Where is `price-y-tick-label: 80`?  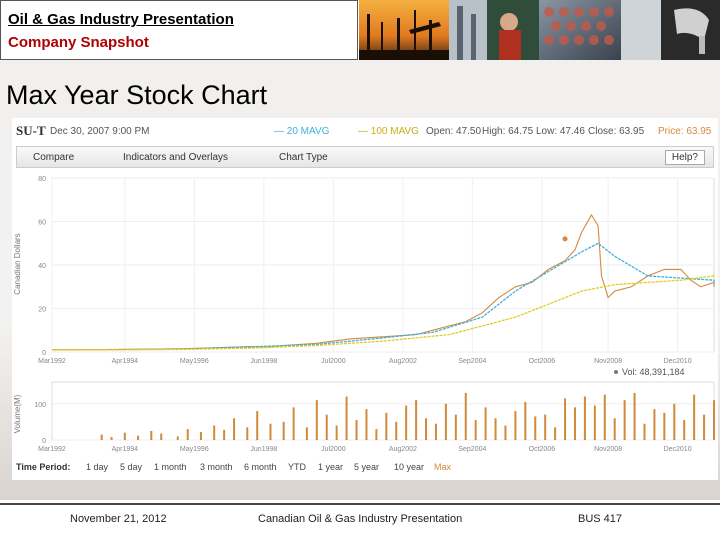
price-y-tick-label: 80 is located at coordinates (42, 179).